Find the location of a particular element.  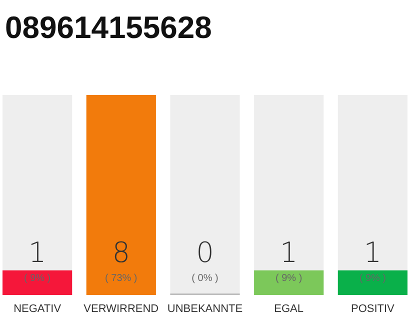

x-tick-label: EGAL is located at coordinates (289, 309).